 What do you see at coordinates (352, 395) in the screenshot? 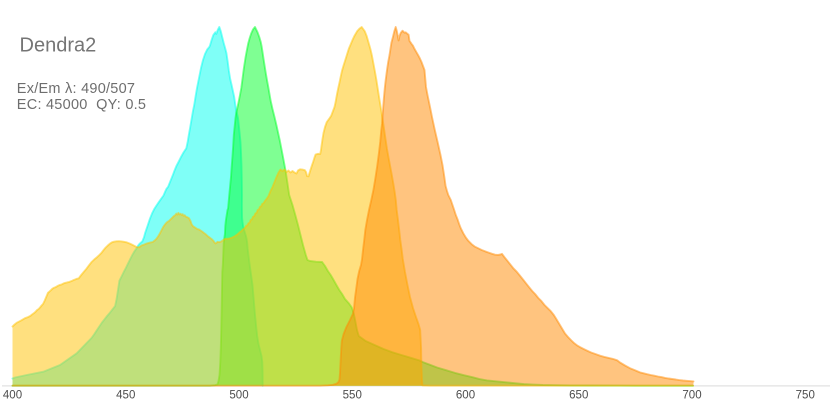
I see `svg-text: 550` at bounding box center [352, 395].